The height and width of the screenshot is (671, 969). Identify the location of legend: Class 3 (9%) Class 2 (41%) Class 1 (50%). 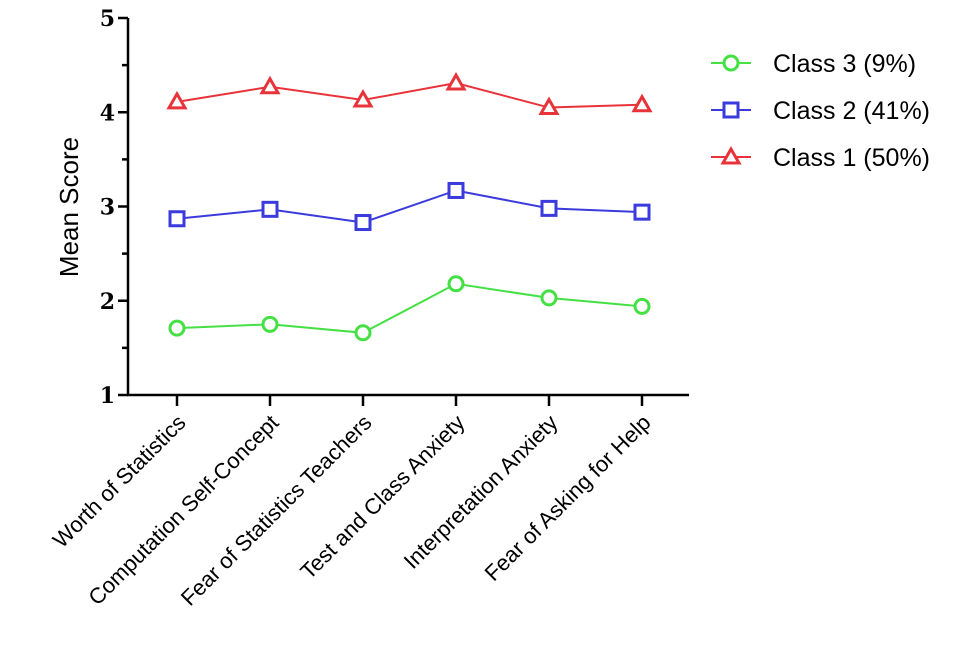
(820, 111).